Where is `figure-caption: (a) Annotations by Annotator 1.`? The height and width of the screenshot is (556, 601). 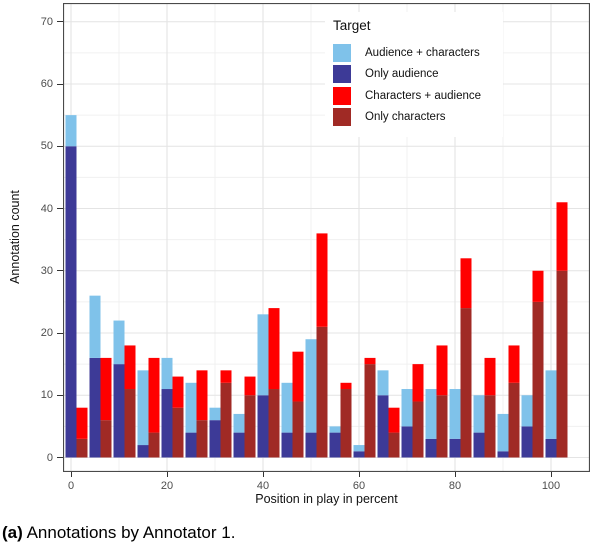
figure-caption: (a) Annotations by Annotator 1. is located at coordinates (118, 533).